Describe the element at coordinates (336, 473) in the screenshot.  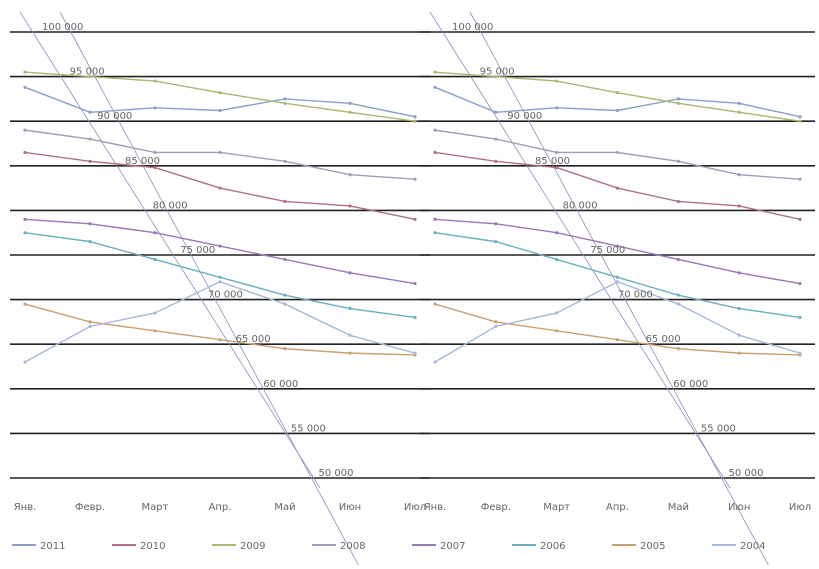
I see `y-tick-label: 50 000` at that location.